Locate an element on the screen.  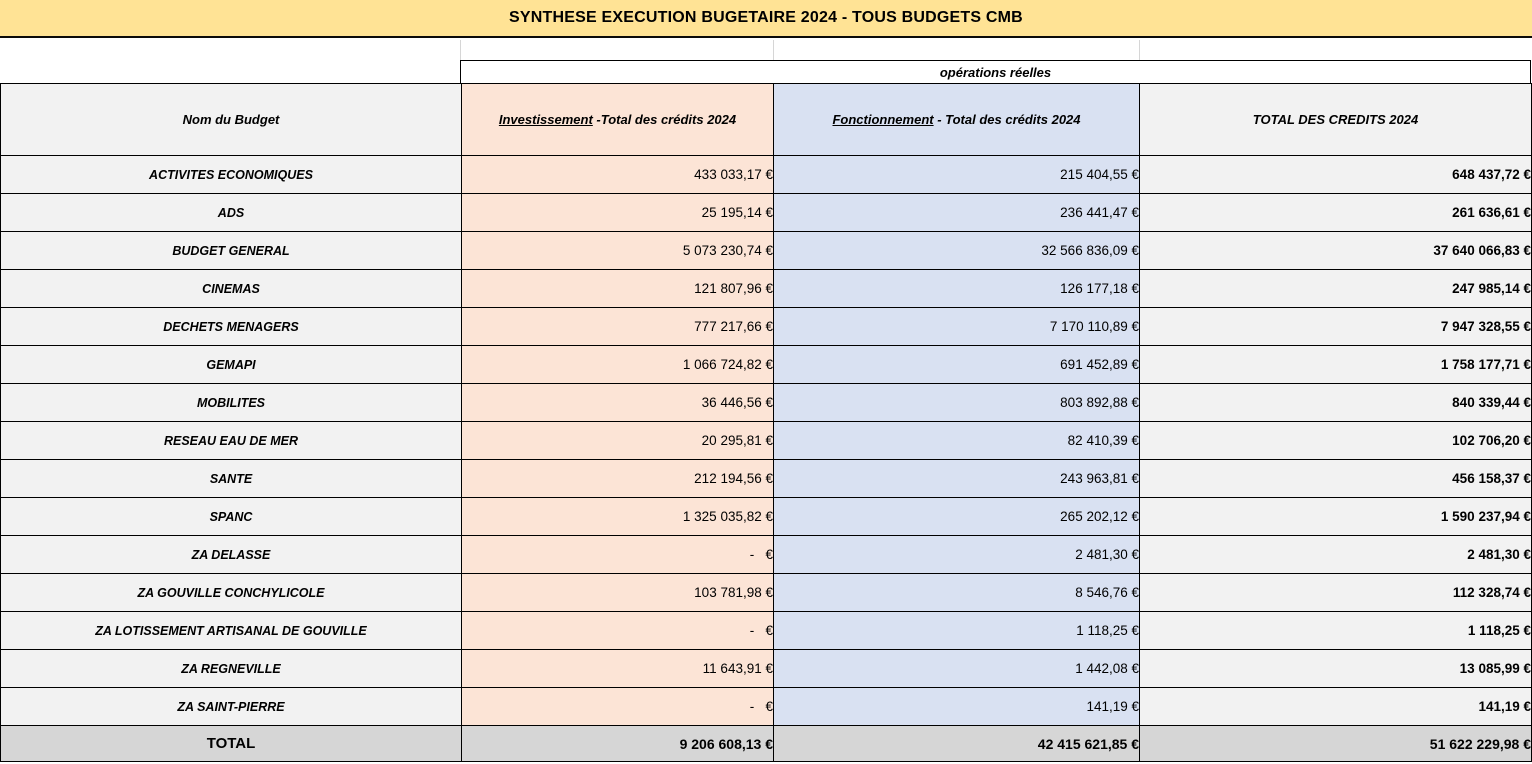
total-value-cell: 1 118,25 € is located at coordinates (1335, 630).